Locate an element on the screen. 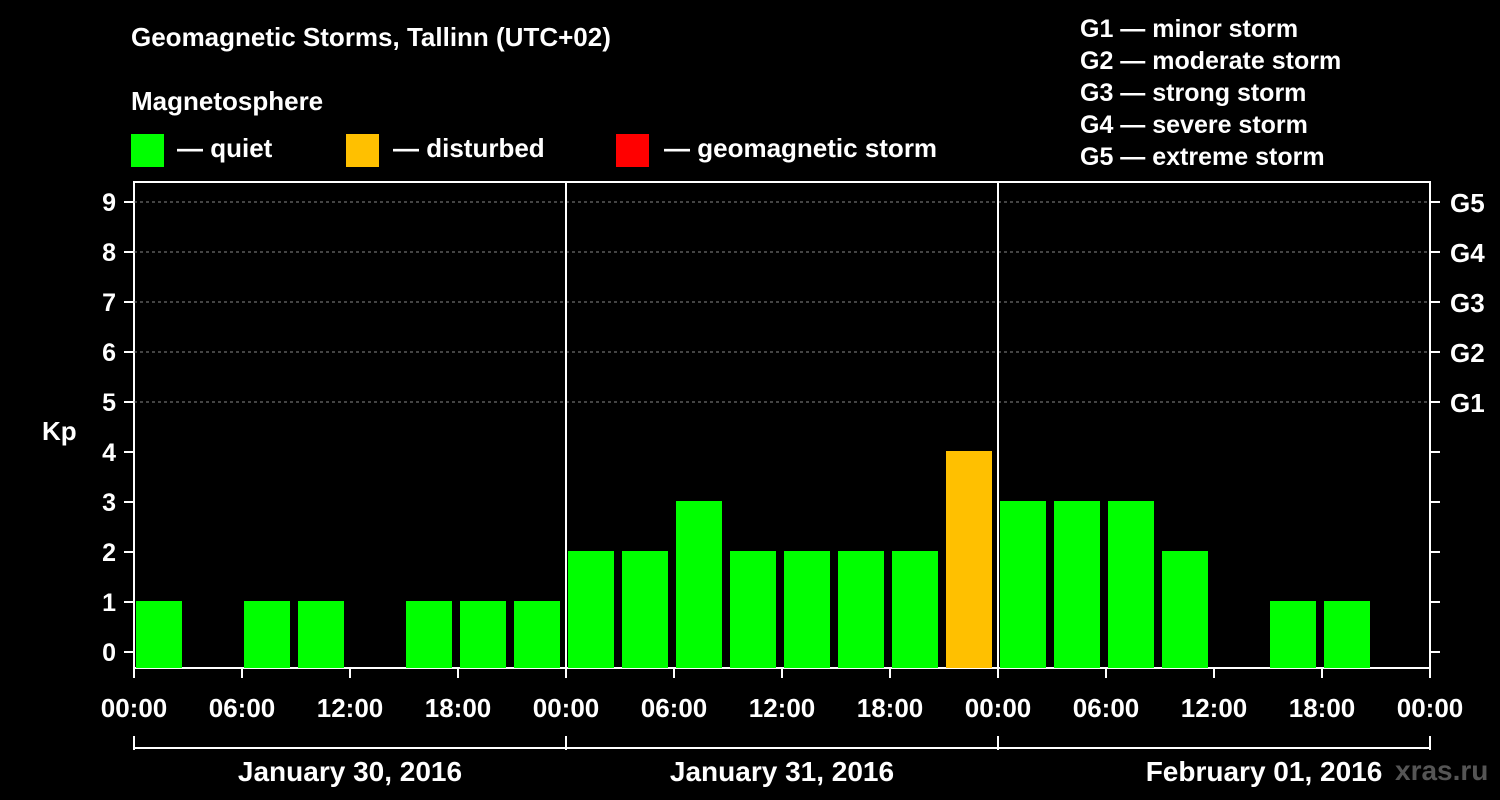 The image size is (1500, 800). x-tick-label-2: 12:00 is located at coordinates (350, 708).